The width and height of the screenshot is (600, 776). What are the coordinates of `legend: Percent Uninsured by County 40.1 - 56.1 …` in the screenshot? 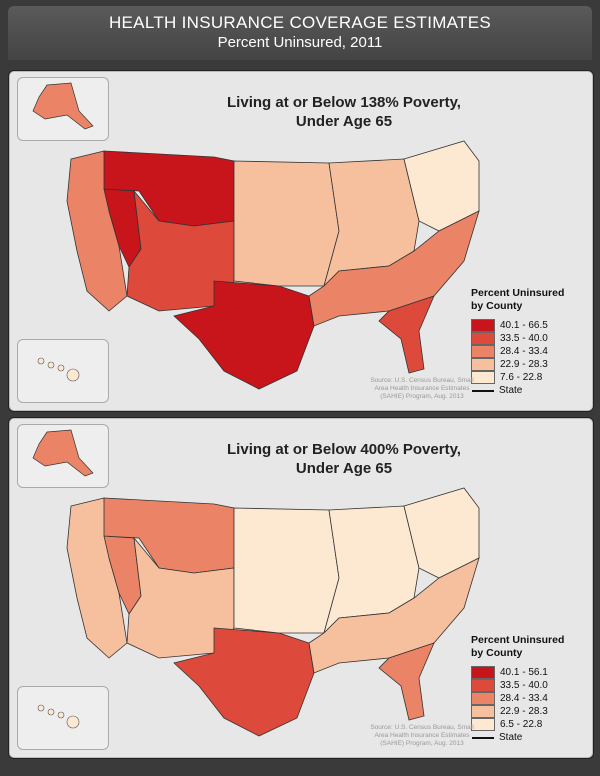 It's located at (531, 689).